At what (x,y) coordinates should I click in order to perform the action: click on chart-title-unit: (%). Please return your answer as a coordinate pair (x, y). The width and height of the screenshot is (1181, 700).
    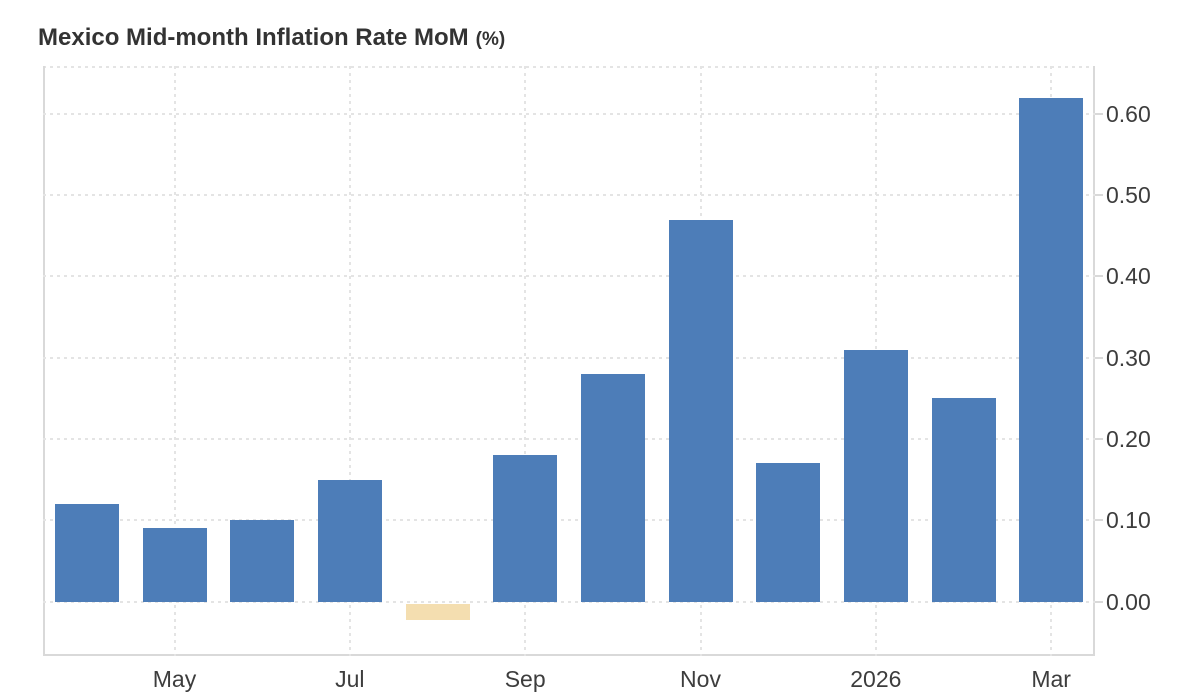
    Looking at the image, I should click on (490, 39).